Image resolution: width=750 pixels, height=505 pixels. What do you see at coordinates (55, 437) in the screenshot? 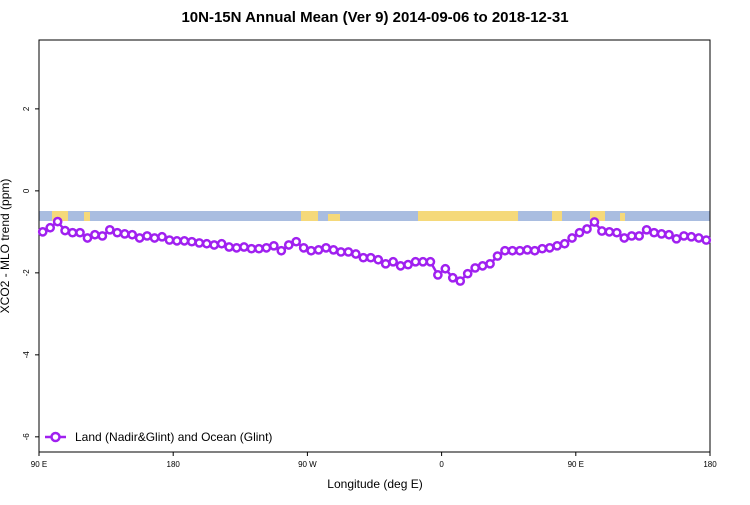
I see `legend-marker` at bounding box center [55, 437].